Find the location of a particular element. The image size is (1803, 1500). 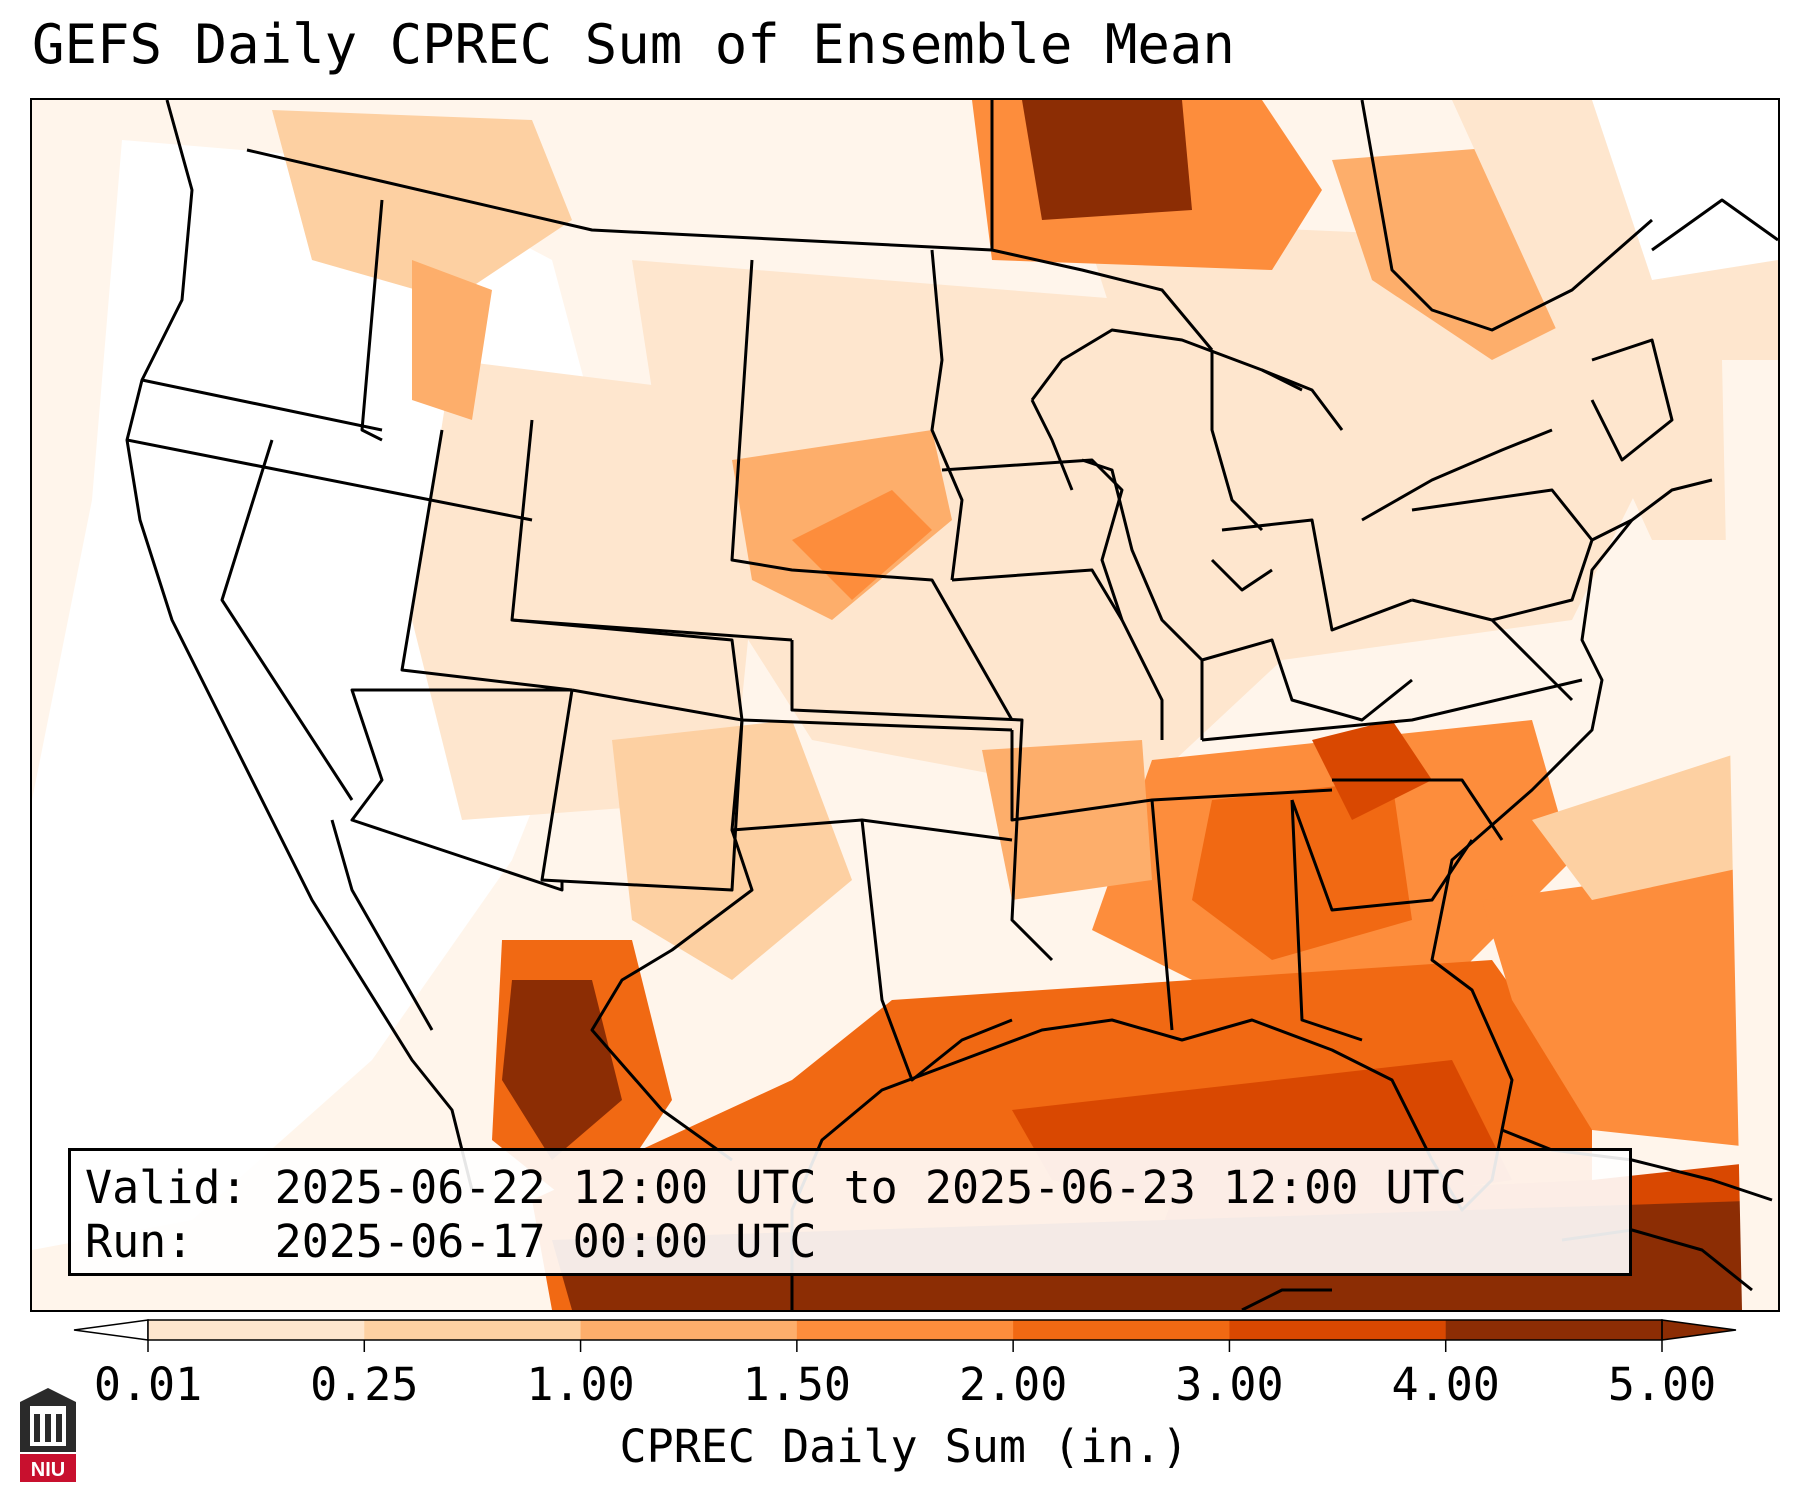

colorbar-outline is located at coordinates (905, 1330).